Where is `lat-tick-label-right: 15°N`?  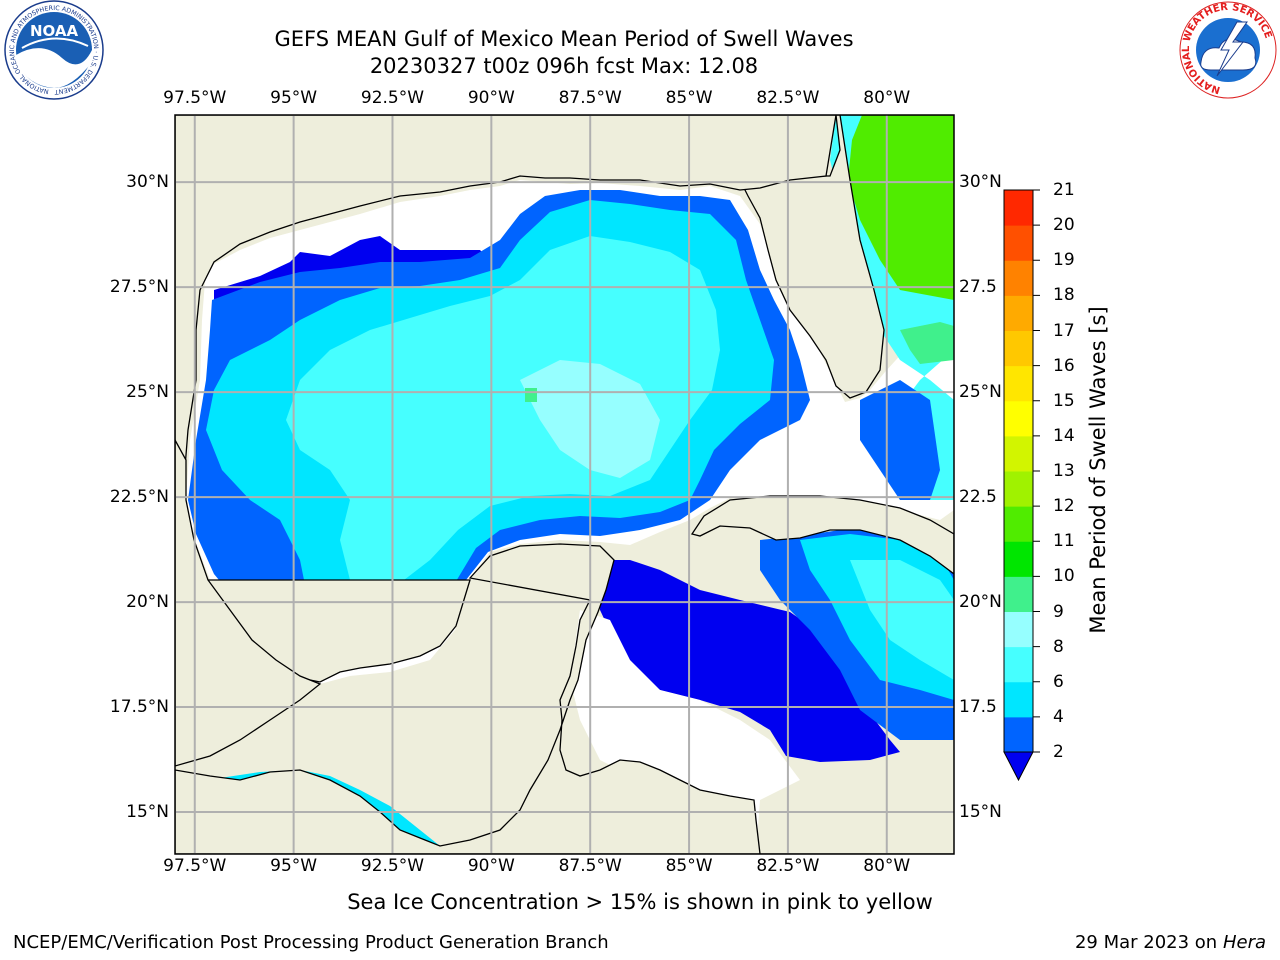 lat-tick-label-right: 15°N is located at coordinates (980, 812).